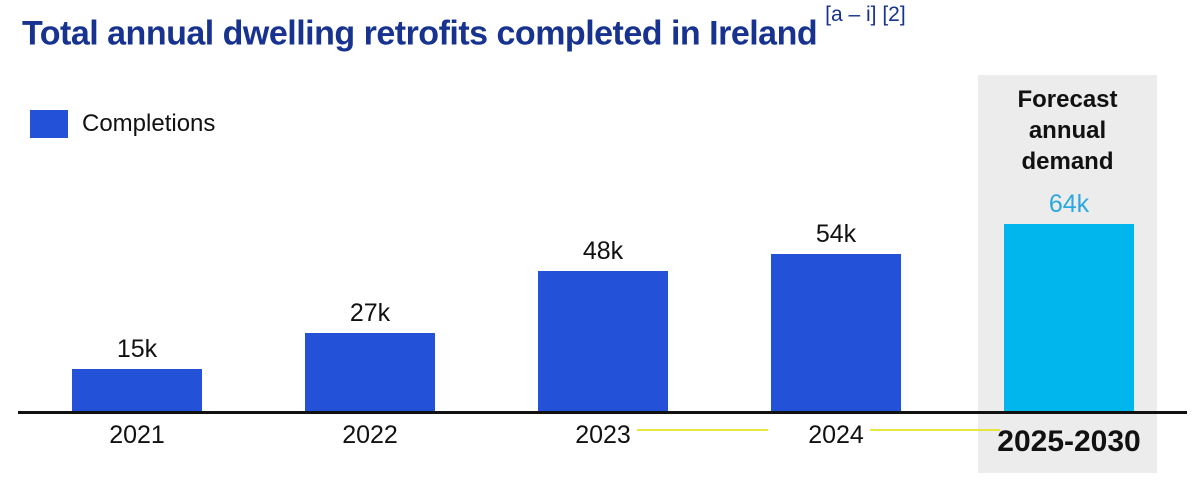  Describe the element at coordinates (702, 430) in the screenshot. I see `underline-accent-2023` at that location.